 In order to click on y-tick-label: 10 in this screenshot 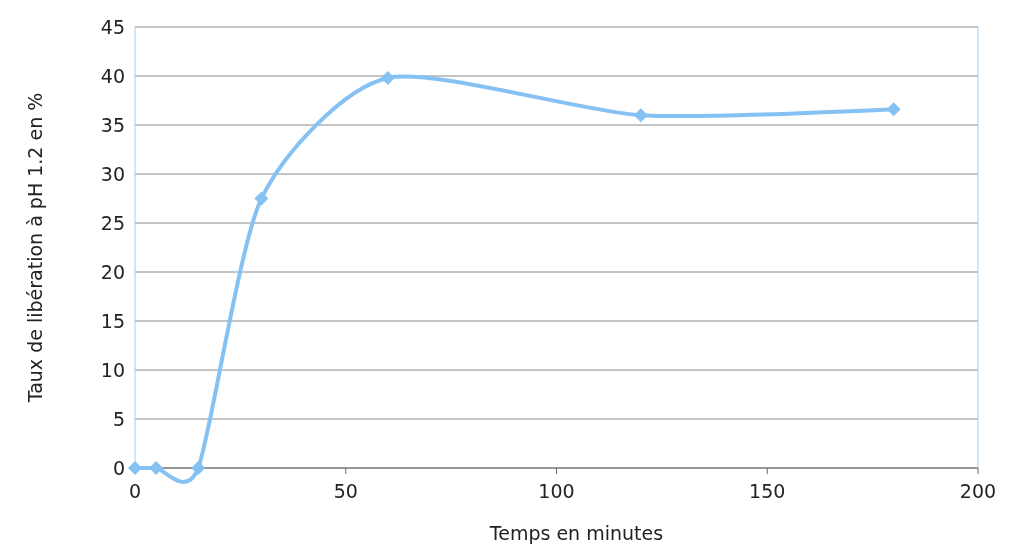, I will do `click(112, 369)`.